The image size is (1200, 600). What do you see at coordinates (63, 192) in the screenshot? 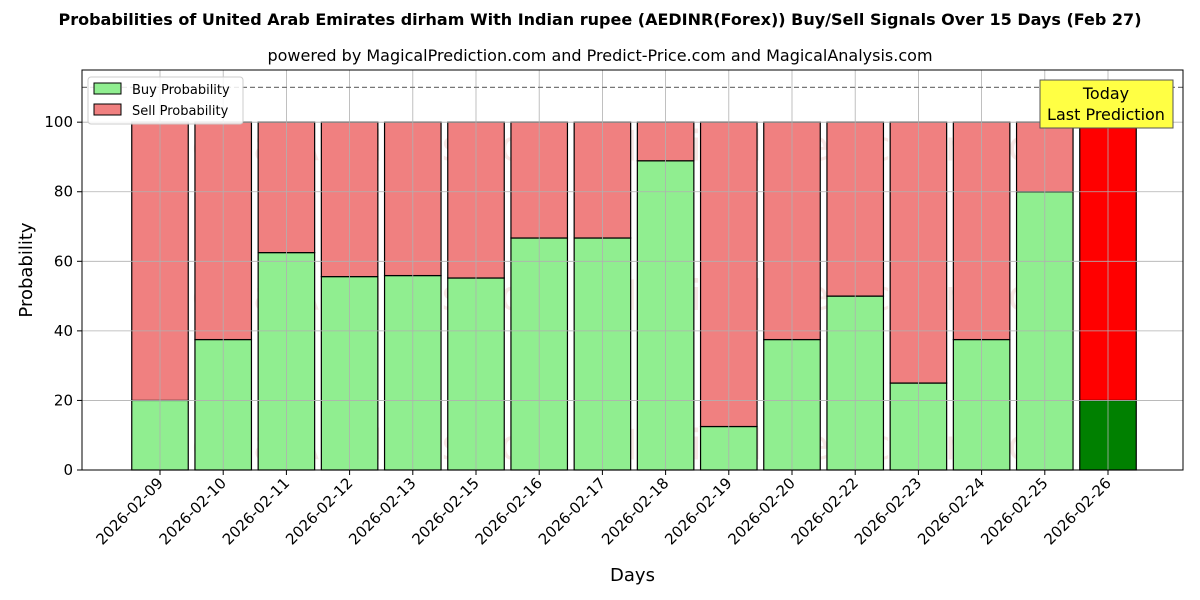
I see `y-tick-label: 80` at bounding box center [63, 192].